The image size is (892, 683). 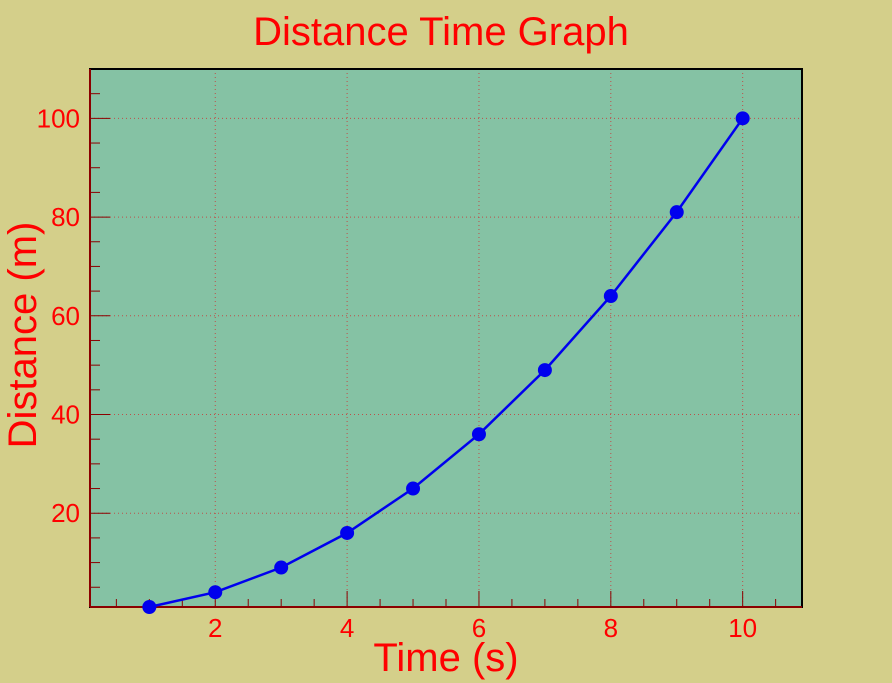 What do you see at coordinates (65, 217) in the screenshot?
I see `y-tick-label-3: 80` at bounding box center [65, 217].